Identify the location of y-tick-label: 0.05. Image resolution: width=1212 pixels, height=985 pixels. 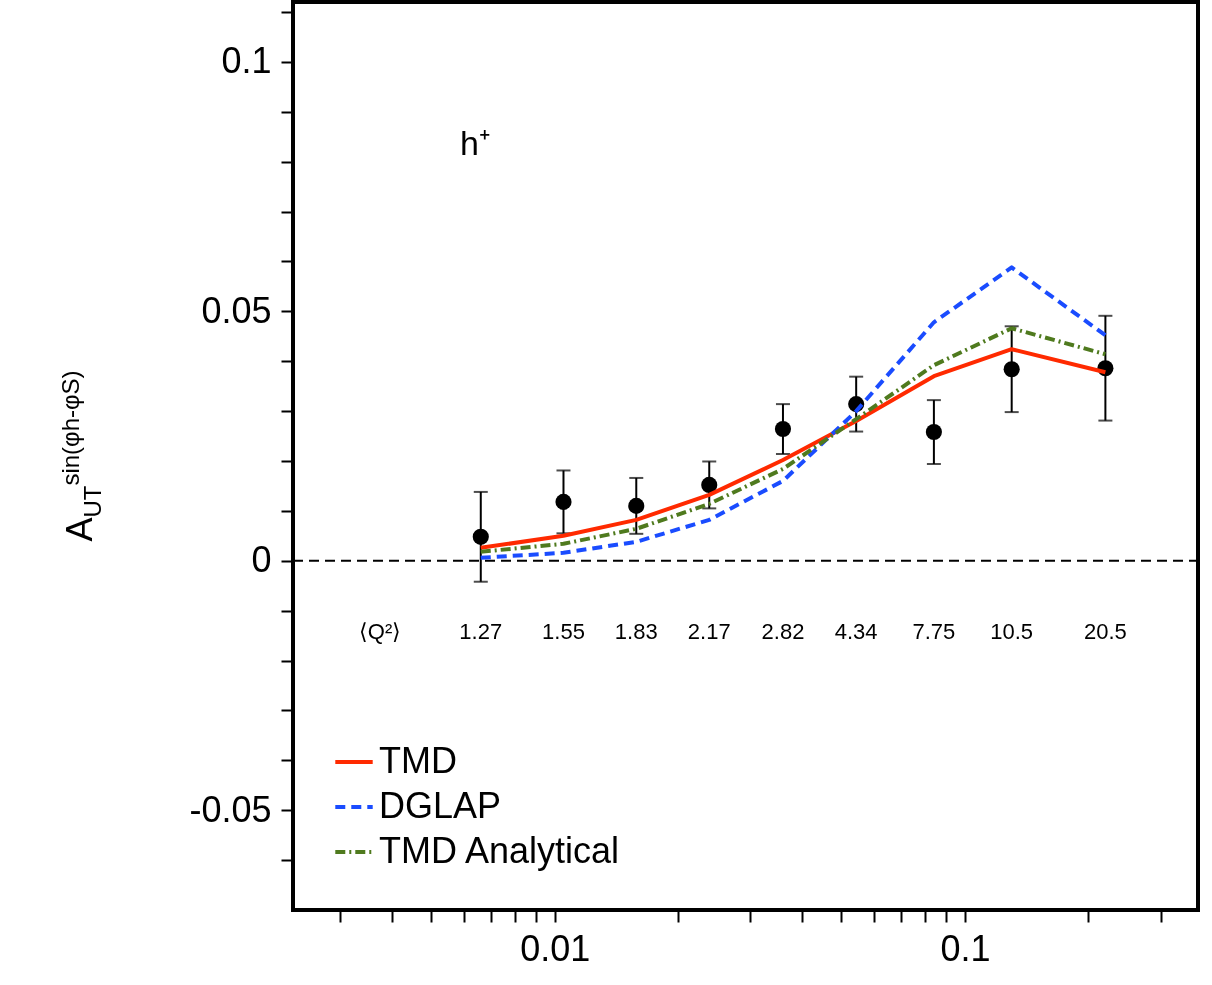
(236, 310).